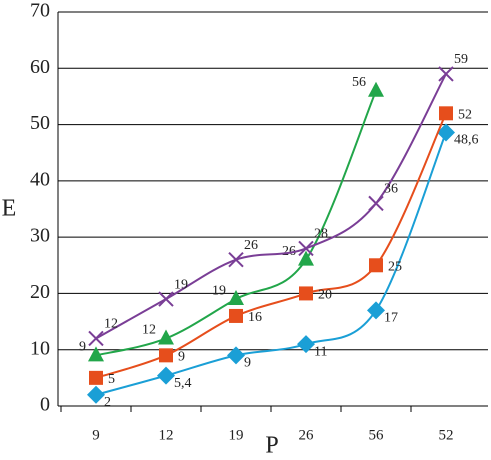  What do you see at coordinates (183, 383) in the screenshot?
I see `data-label: 5,4` at bounding box center [183, 383].